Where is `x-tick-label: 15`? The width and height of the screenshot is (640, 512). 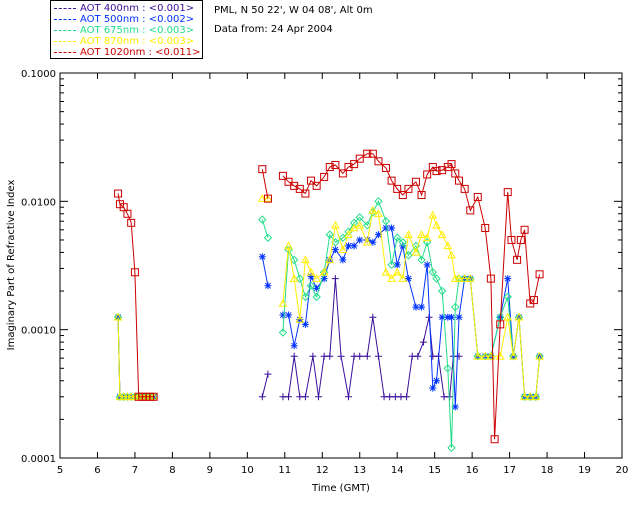
x-tick-label: 15 is located at coordinates (434, 470).